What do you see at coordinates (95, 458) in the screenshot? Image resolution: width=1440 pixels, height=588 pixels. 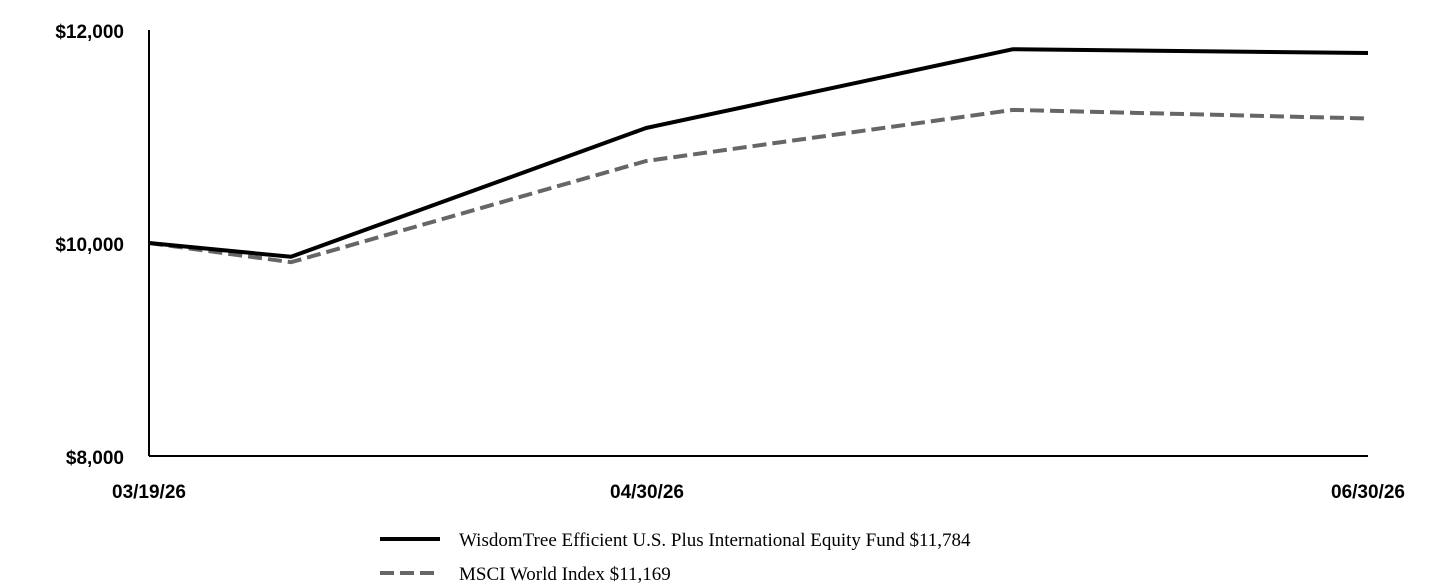 I see `y-tick-label: $8,000` at bounding box center [95, 458].